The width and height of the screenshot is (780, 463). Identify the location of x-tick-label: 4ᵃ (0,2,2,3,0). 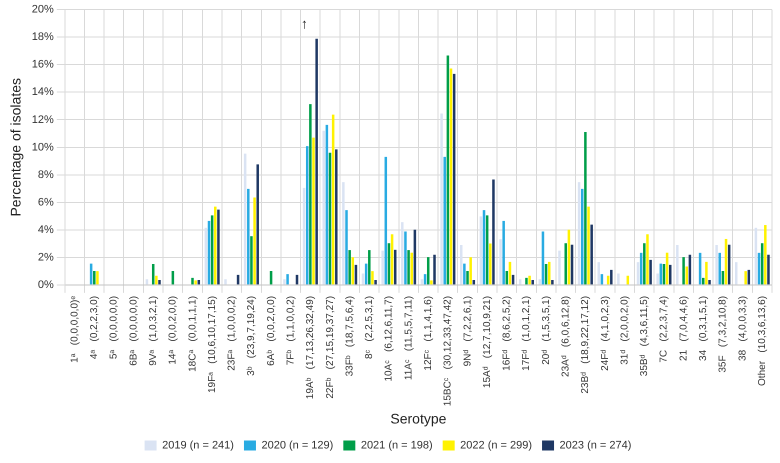
(94, 328).